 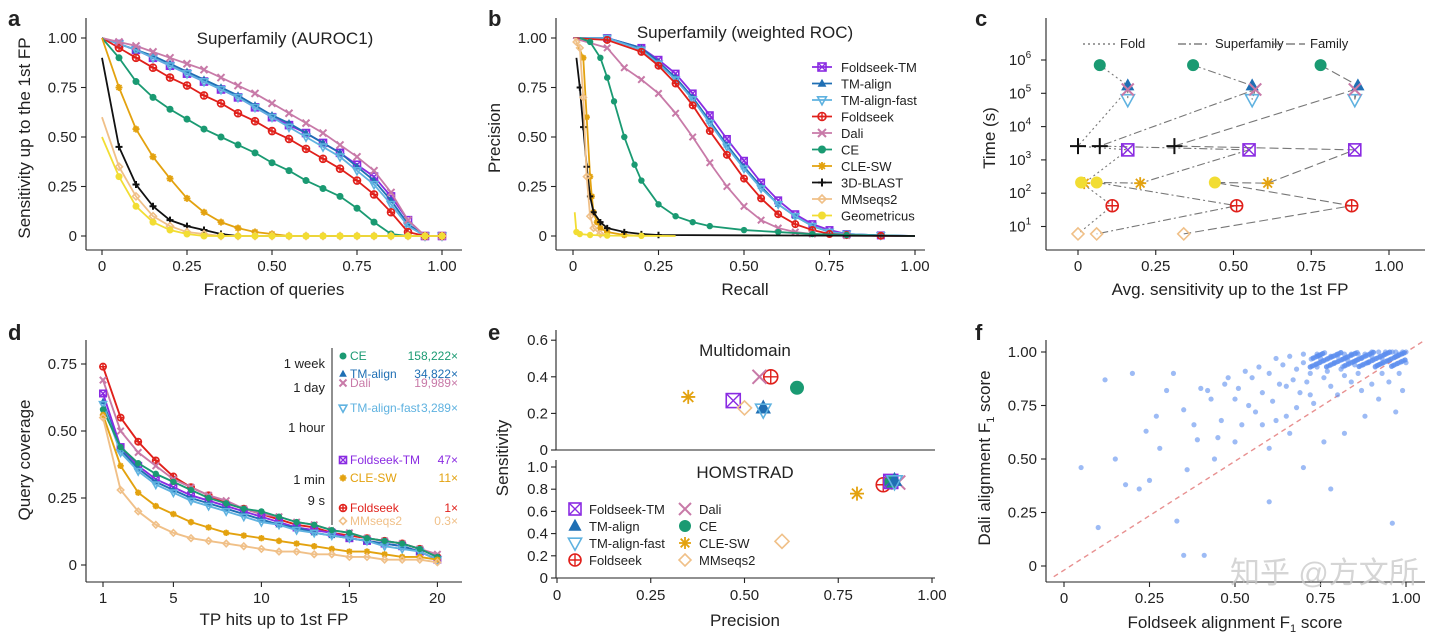 What do you see at coordinates (1255, 89) in the screenshot?
I see `panel-c-point-dali` at bounding box center [1255, 89].